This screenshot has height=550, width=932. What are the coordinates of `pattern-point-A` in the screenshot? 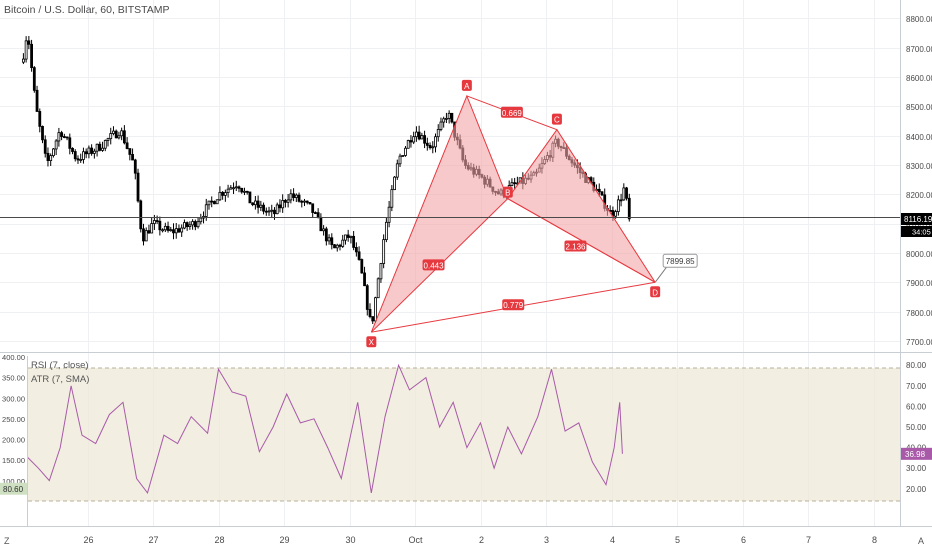 It's located at (466, 85).